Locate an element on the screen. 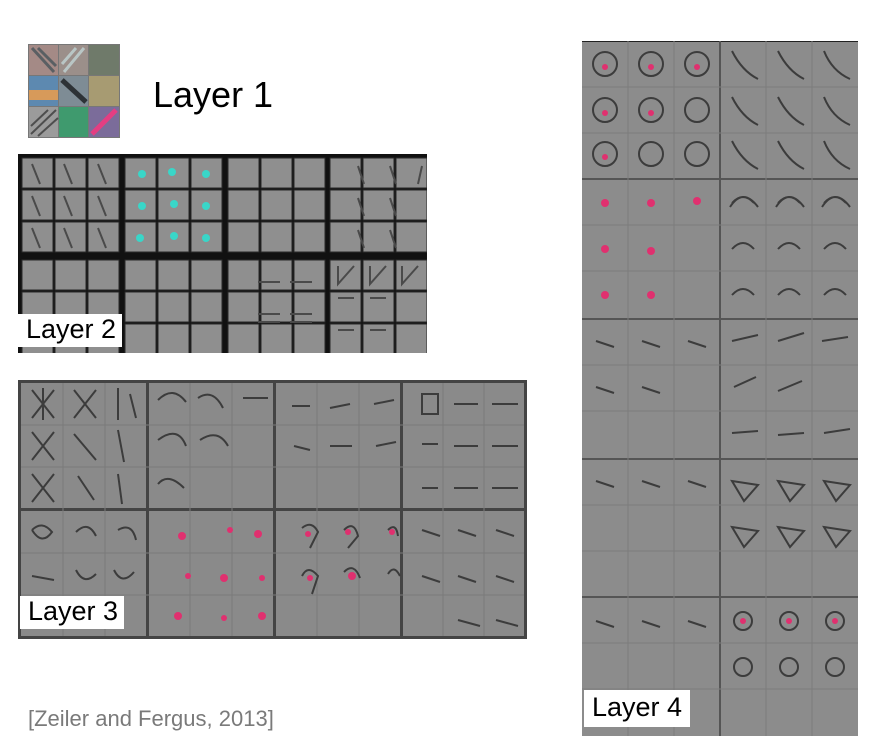 Image resolution: width=872 pixels, height=754 pixels. layer2-label: Layer 2 is located at coordinates (70, 330).